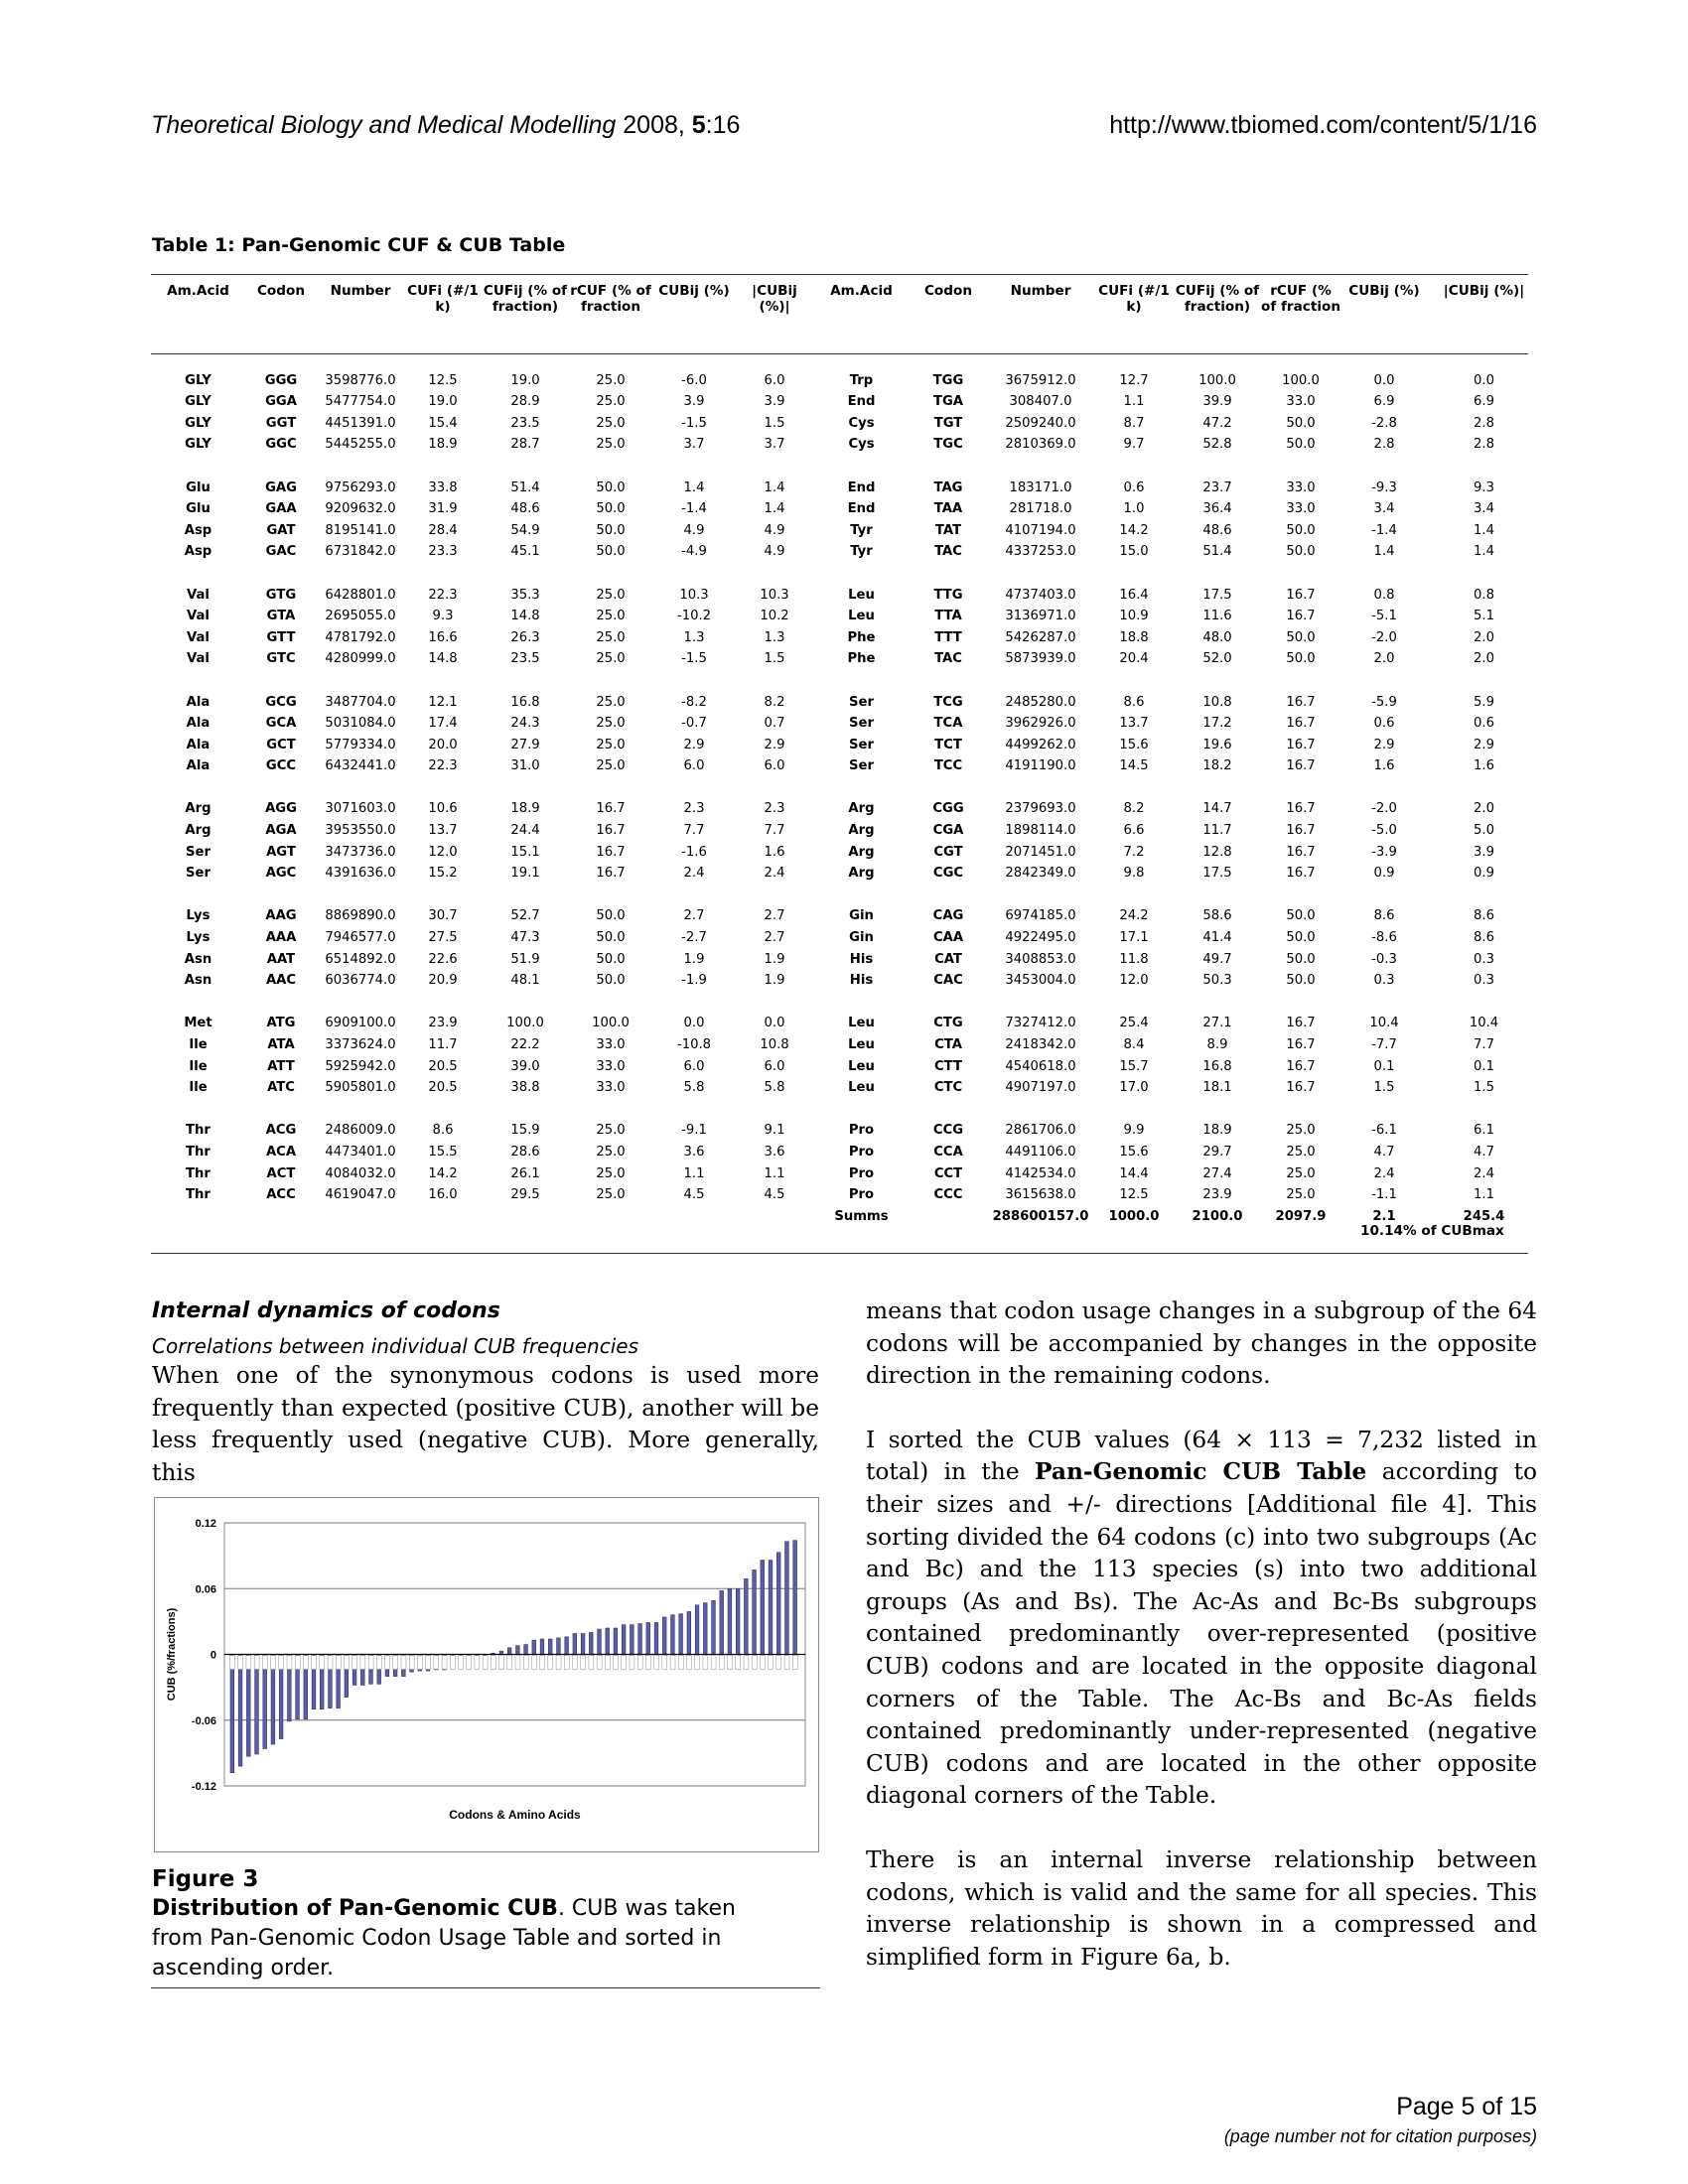 Image resolution: width=1688 pixels, height=2184 pixels. I want to click on table-cell: 14.8, so click(525, 616).